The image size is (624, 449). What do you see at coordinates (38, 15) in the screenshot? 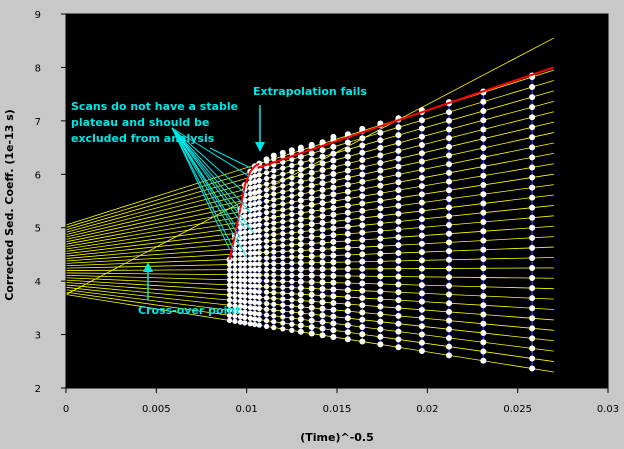
I see `y-tick-label: 9` at bounding box center [38, 15].